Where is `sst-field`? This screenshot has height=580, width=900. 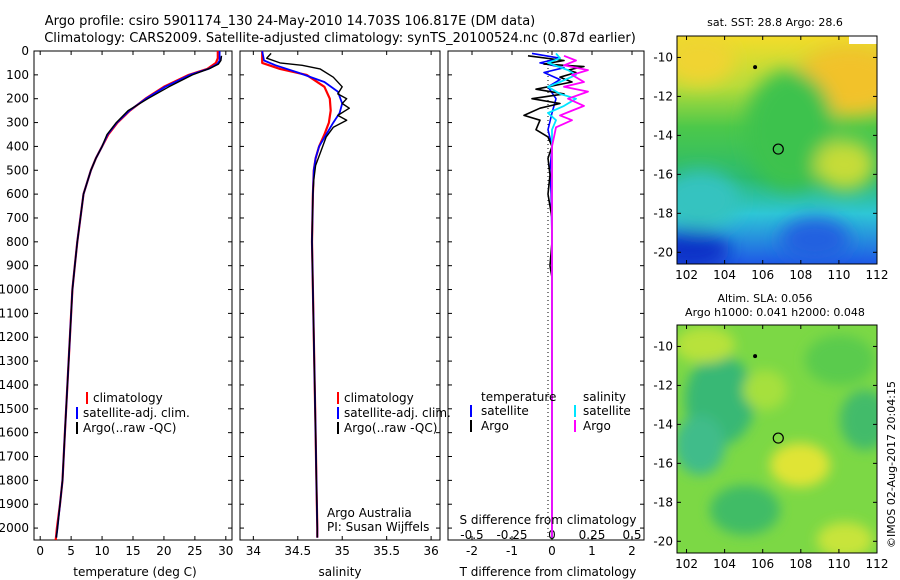
sst-field is located at coordinates (777, 150).